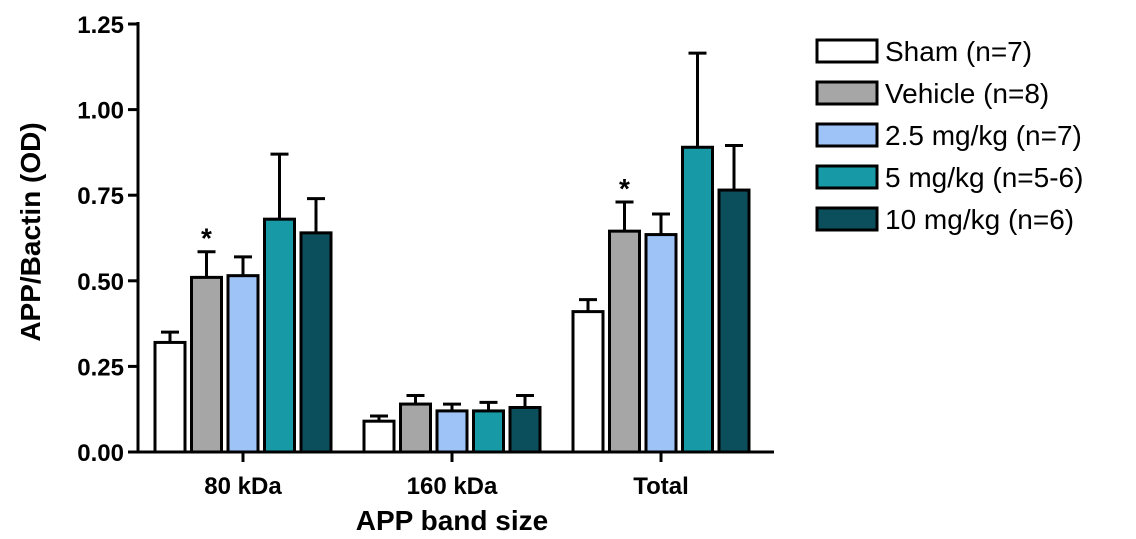 The image size is (1136, 539). I want to click on legend-label: Sham (n=7), so click(958, 51).